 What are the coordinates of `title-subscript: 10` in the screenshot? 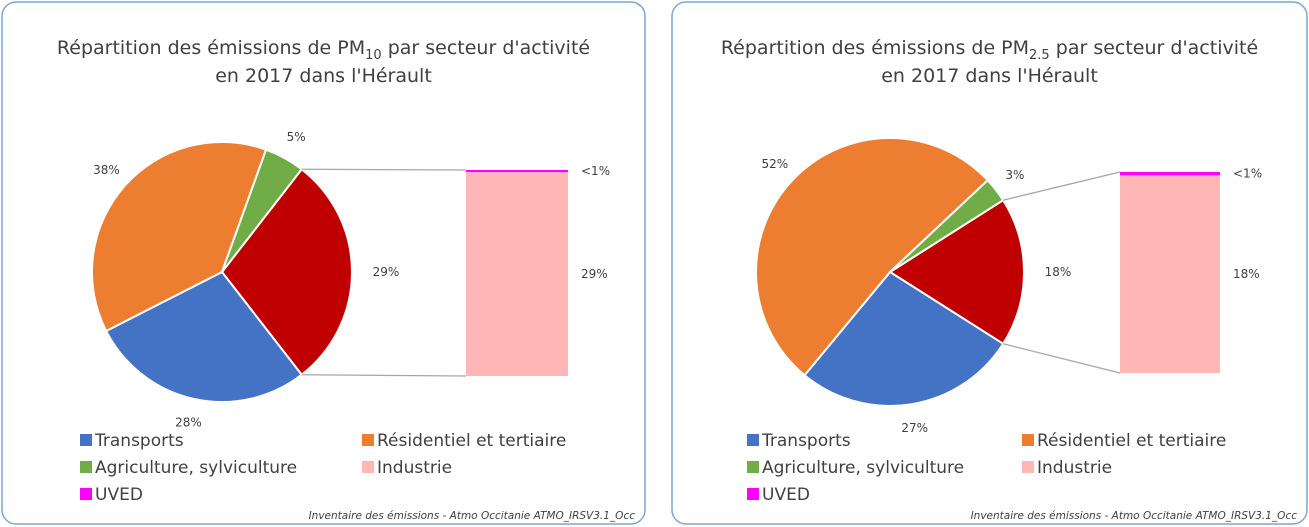 It's located at (373, 55).